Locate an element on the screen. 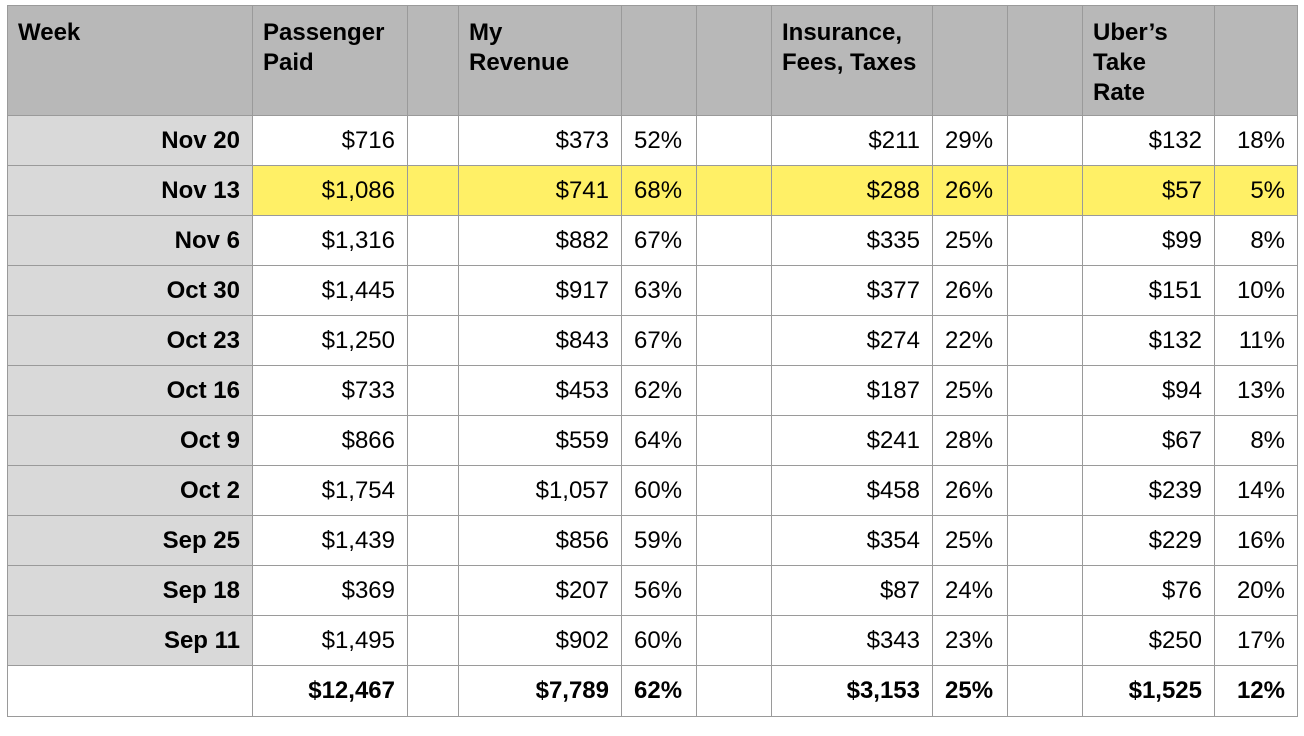 The height and width of the screenshot is (736, 1304). uber-take-cell: $99 is located at coordinates (1148, 240).